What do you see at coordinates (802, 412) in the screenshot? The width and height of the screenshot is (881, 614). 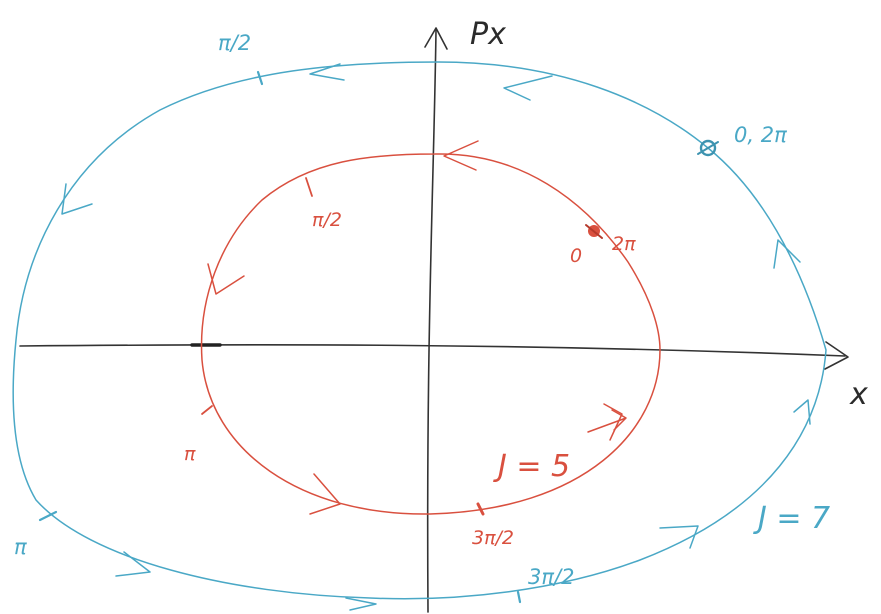 I see `outer-arrow-right-lower` at bounding box center [802, 412].